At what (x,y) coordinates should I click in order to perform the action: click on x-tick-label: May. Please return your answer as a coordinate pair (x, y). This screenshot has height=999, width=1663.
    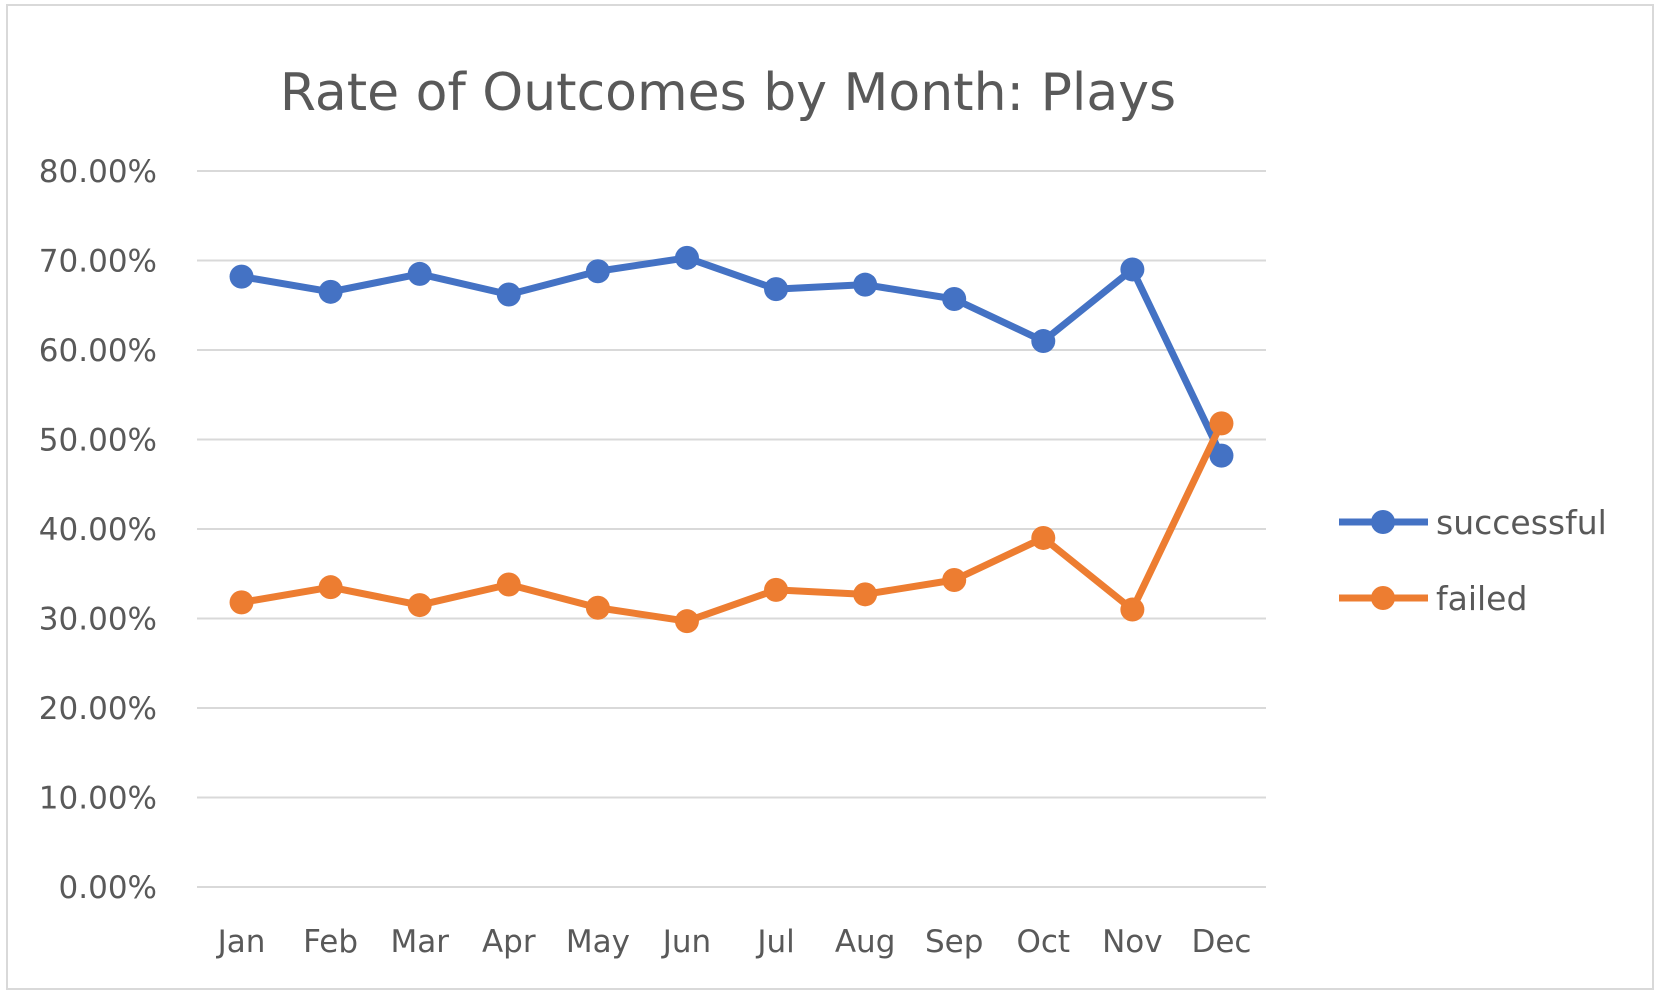
    Looking at the image, I should click on (598, 942).